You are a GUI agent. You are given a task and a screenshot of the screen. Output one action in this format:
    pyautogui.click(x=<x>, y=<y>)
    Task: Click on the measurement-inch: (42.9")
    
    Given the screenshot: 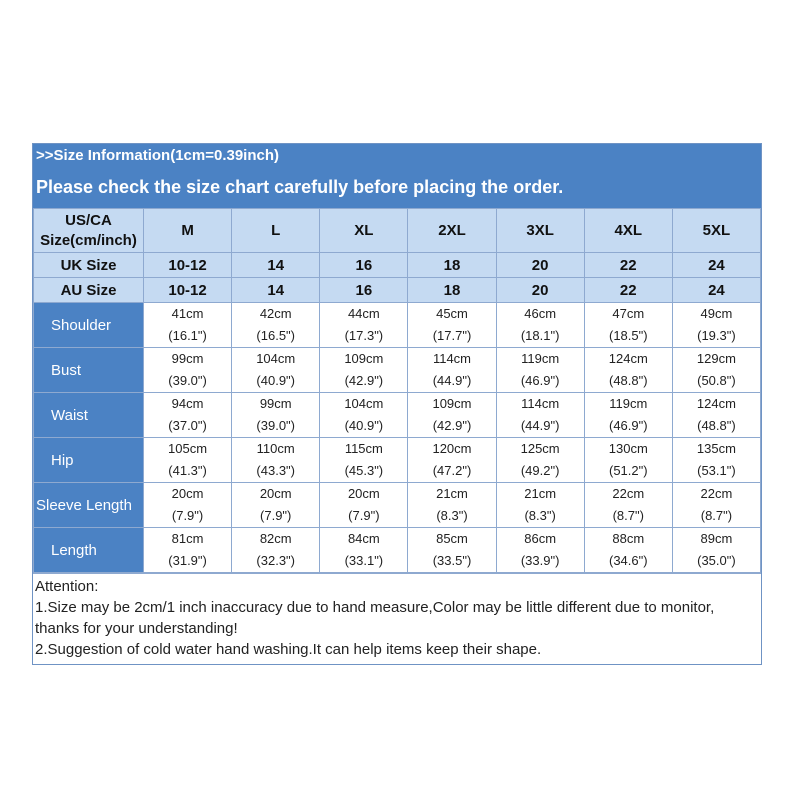 What is the action you would take?
    pyautogui.click(x=452, y=425)
    